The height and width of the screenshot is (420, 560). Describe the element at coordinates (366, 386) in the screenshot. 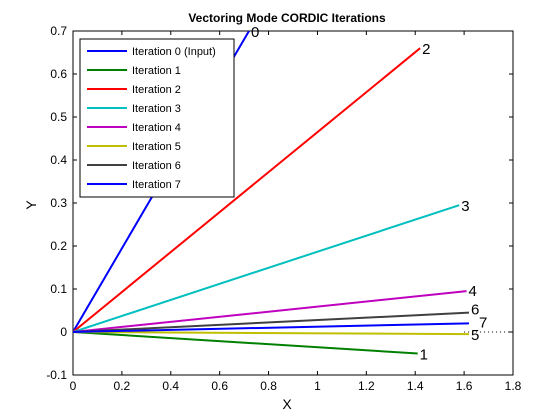

I see `x-tick-label: 1.2` at that location.